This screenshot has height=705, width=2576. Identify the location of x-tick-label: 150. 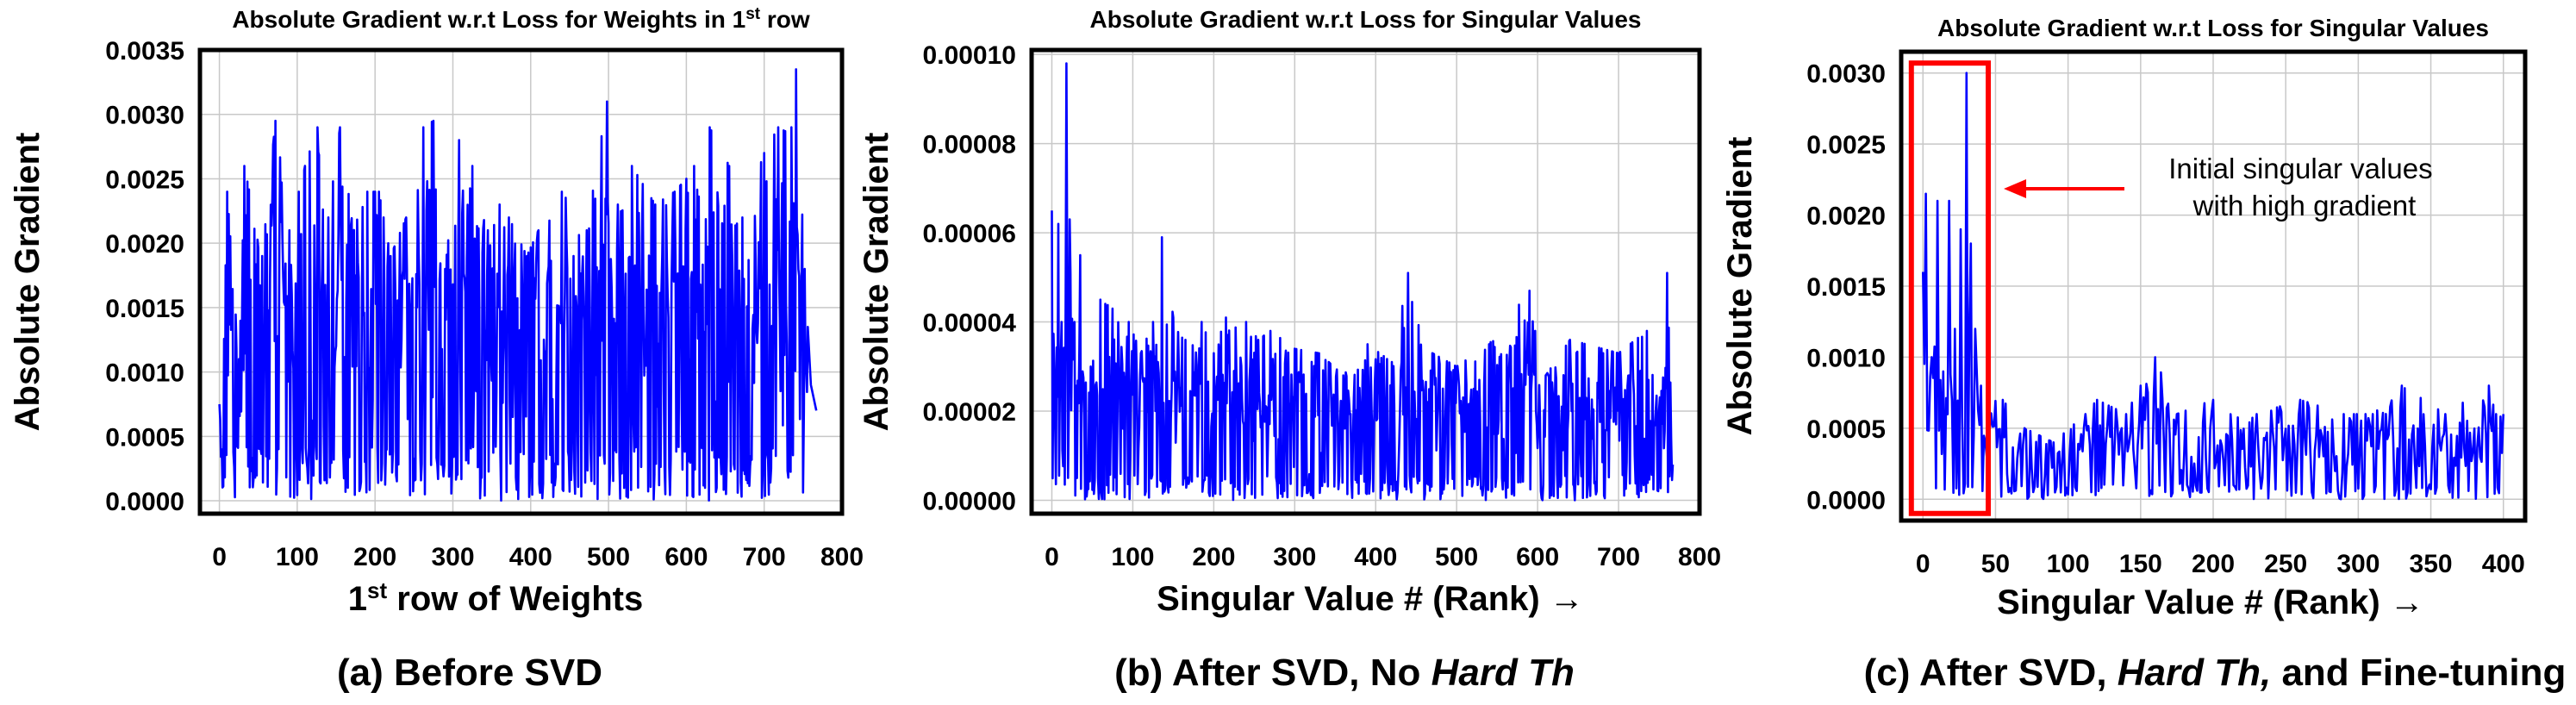
(2140, 564).